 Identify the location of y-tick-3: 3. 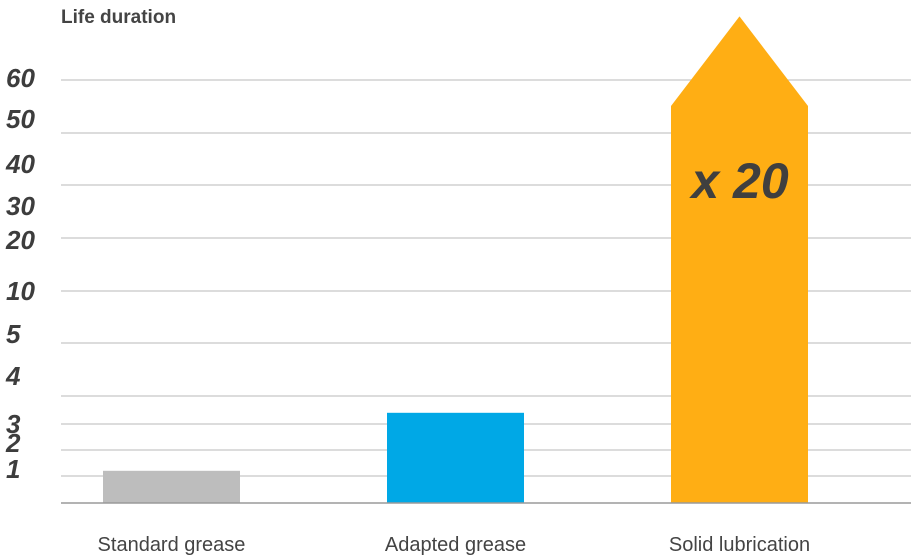
(13, 424).